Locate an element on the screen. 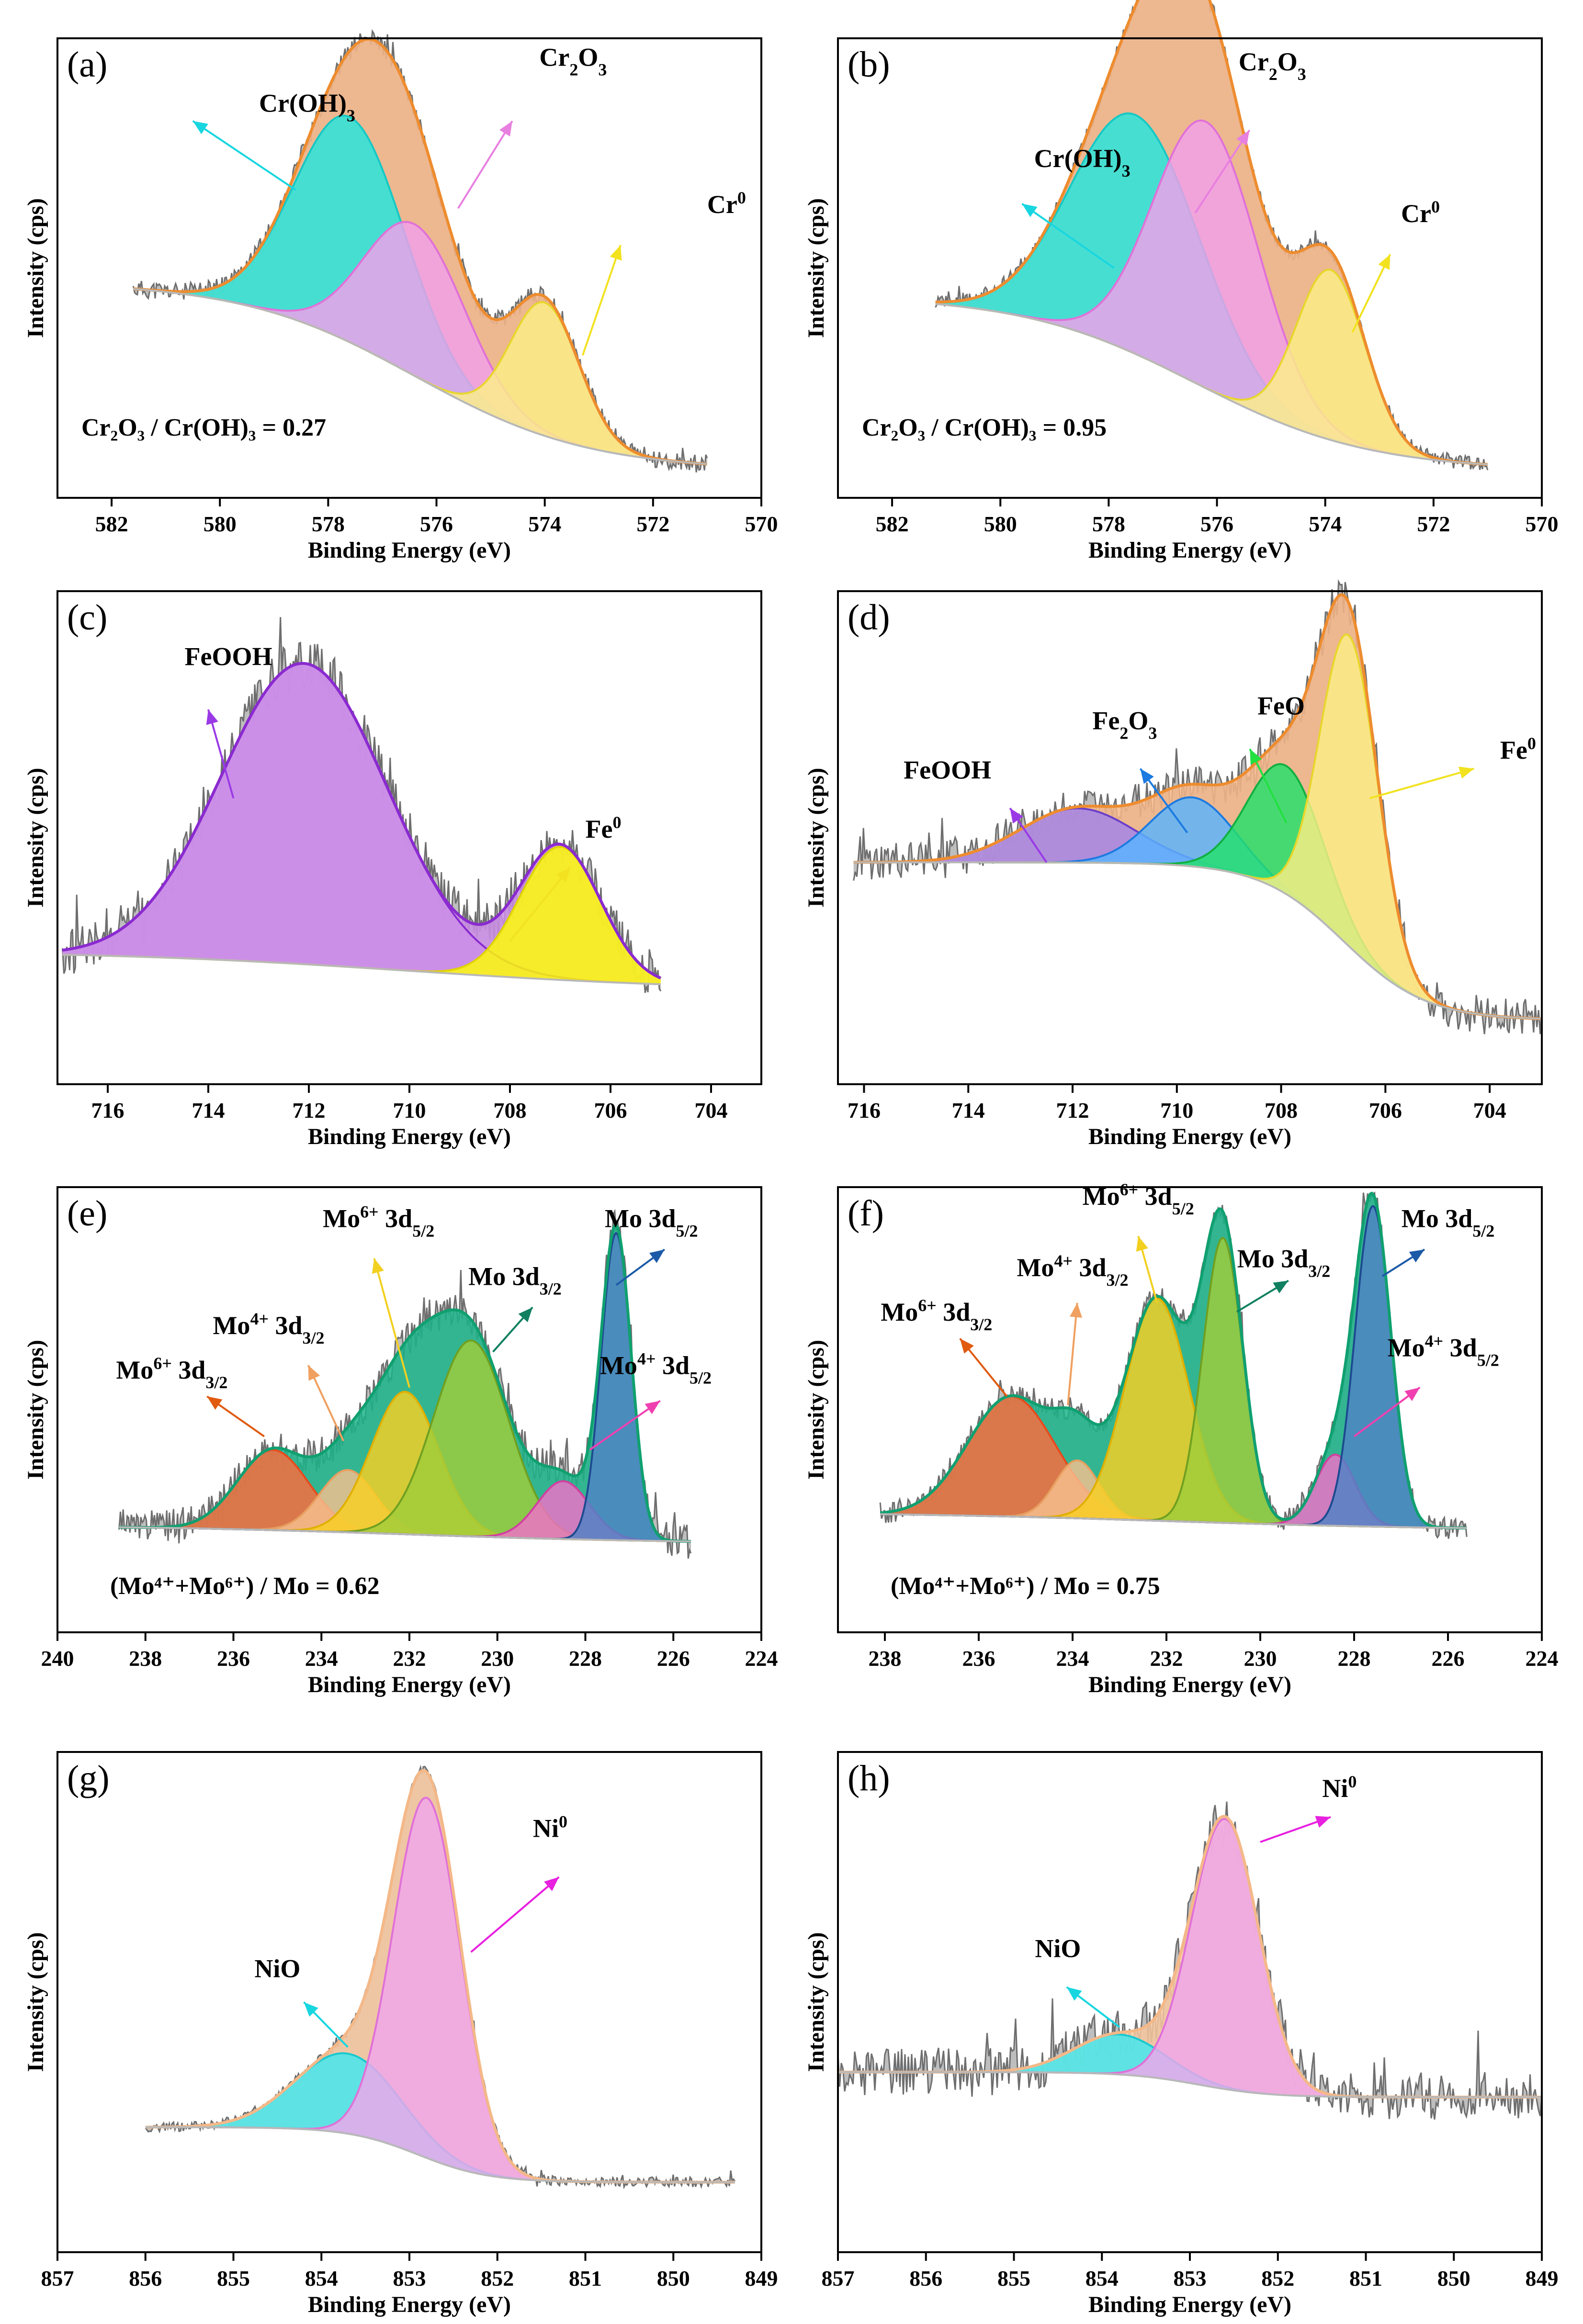  x-tick-label: 852 is located at coordinates (497, 2278).